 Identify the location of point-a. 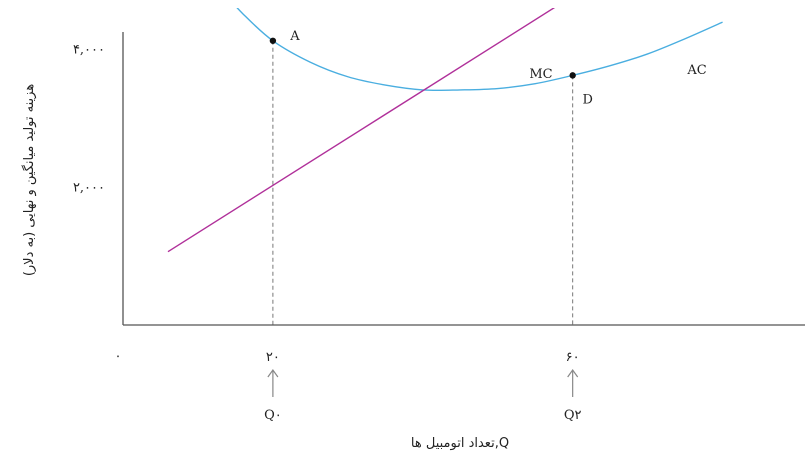
(273, 40).